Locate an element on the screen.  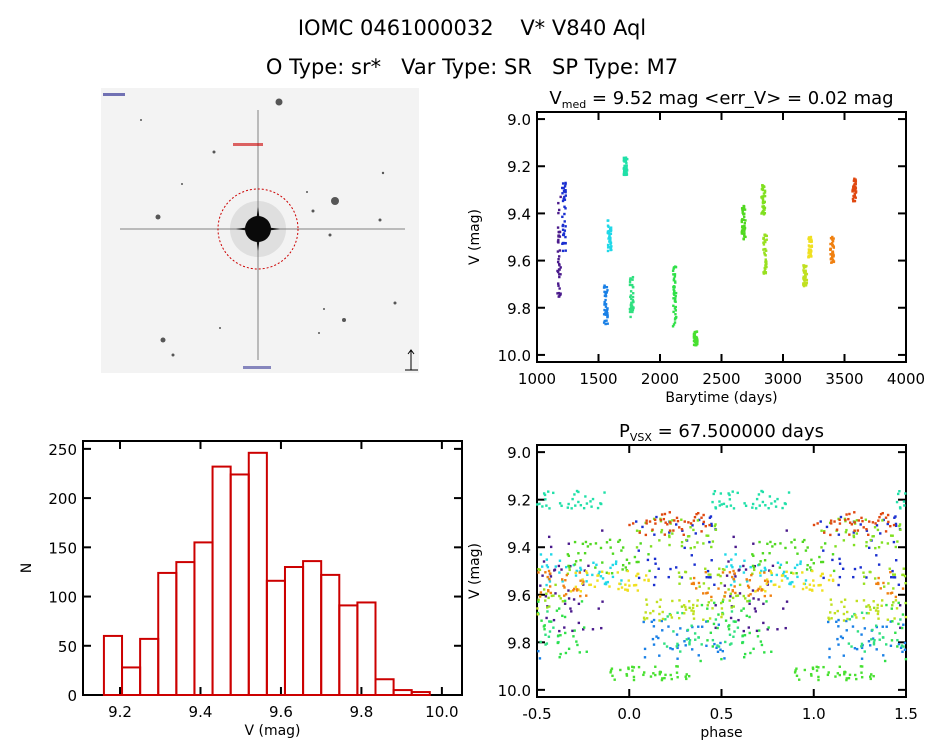
y-tick-label: 9.0 is located at coordinates (519, 120).